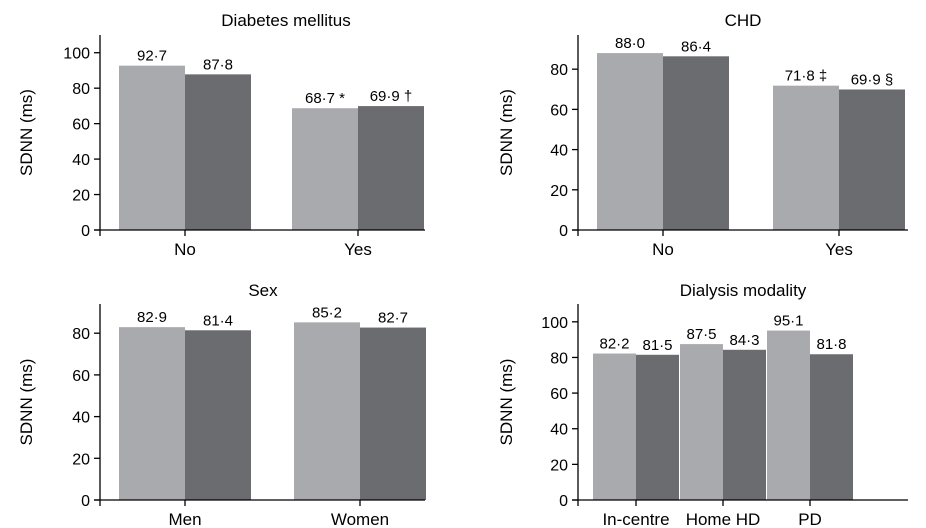 The width and height of the screenshot is (926, 528). I want to click on x-category-label: In-centre, so click(635, 519).